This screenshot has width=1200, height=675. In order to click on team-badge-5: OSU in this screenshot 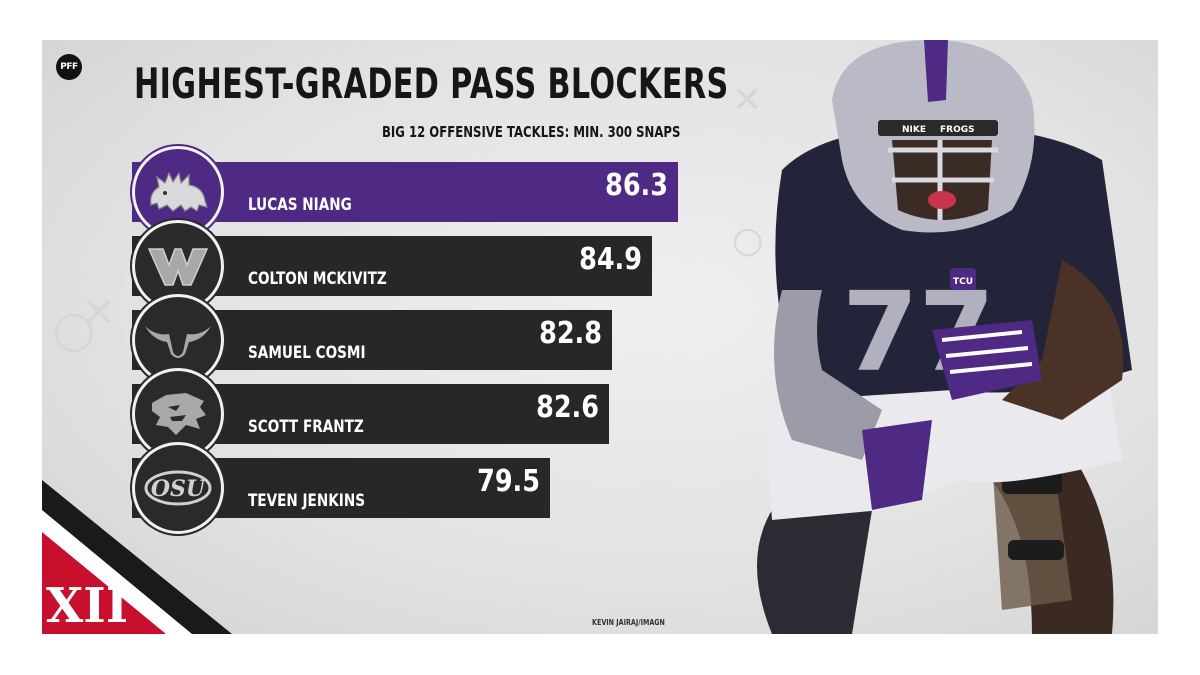, I will do `click(178, 488)`.